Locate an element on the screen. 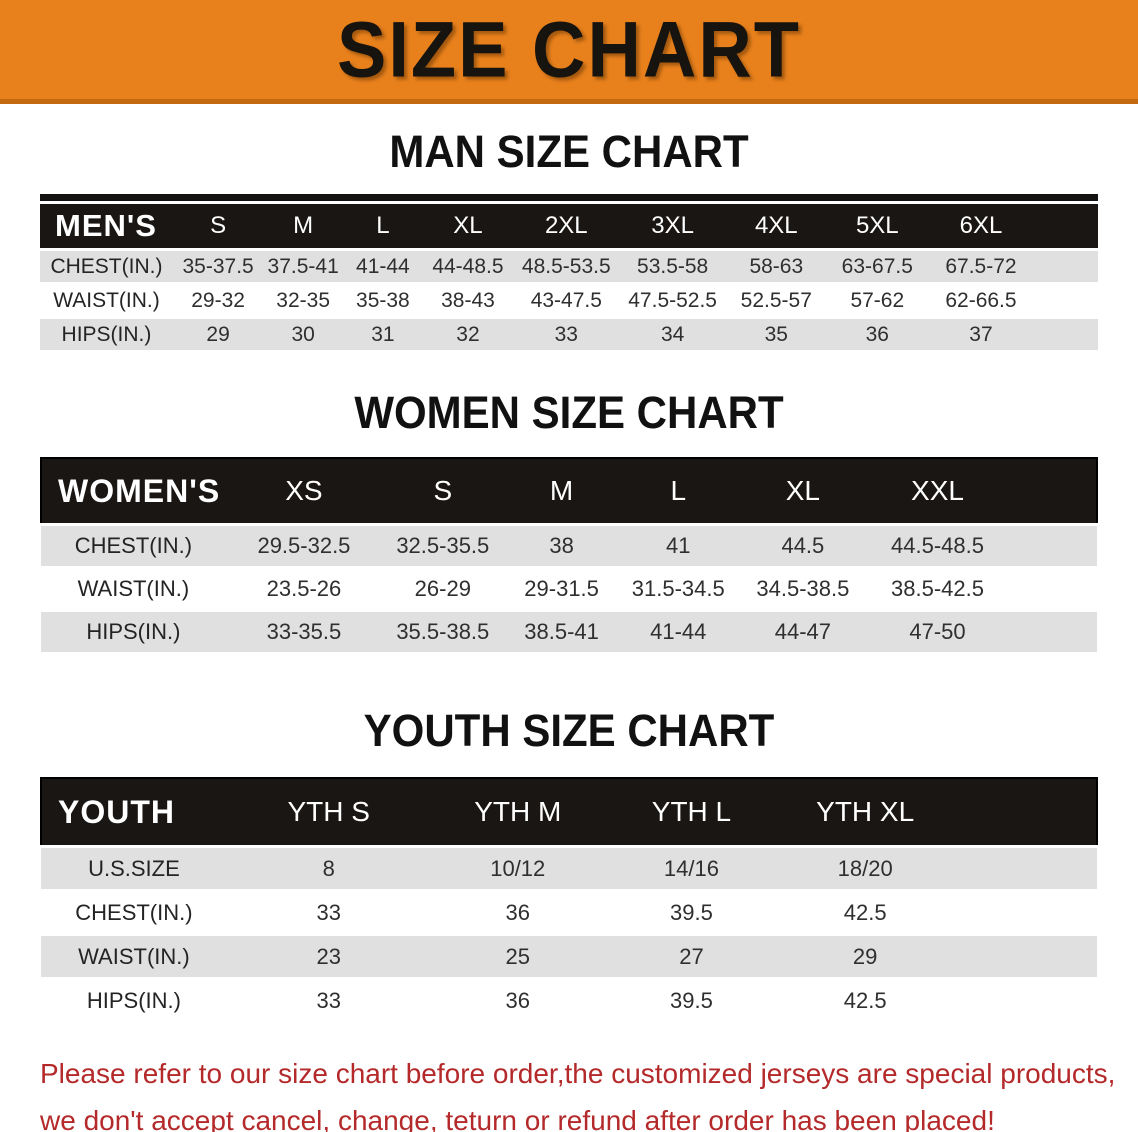  banner-title: SIZE CHART is located at coordinates (569, 49).